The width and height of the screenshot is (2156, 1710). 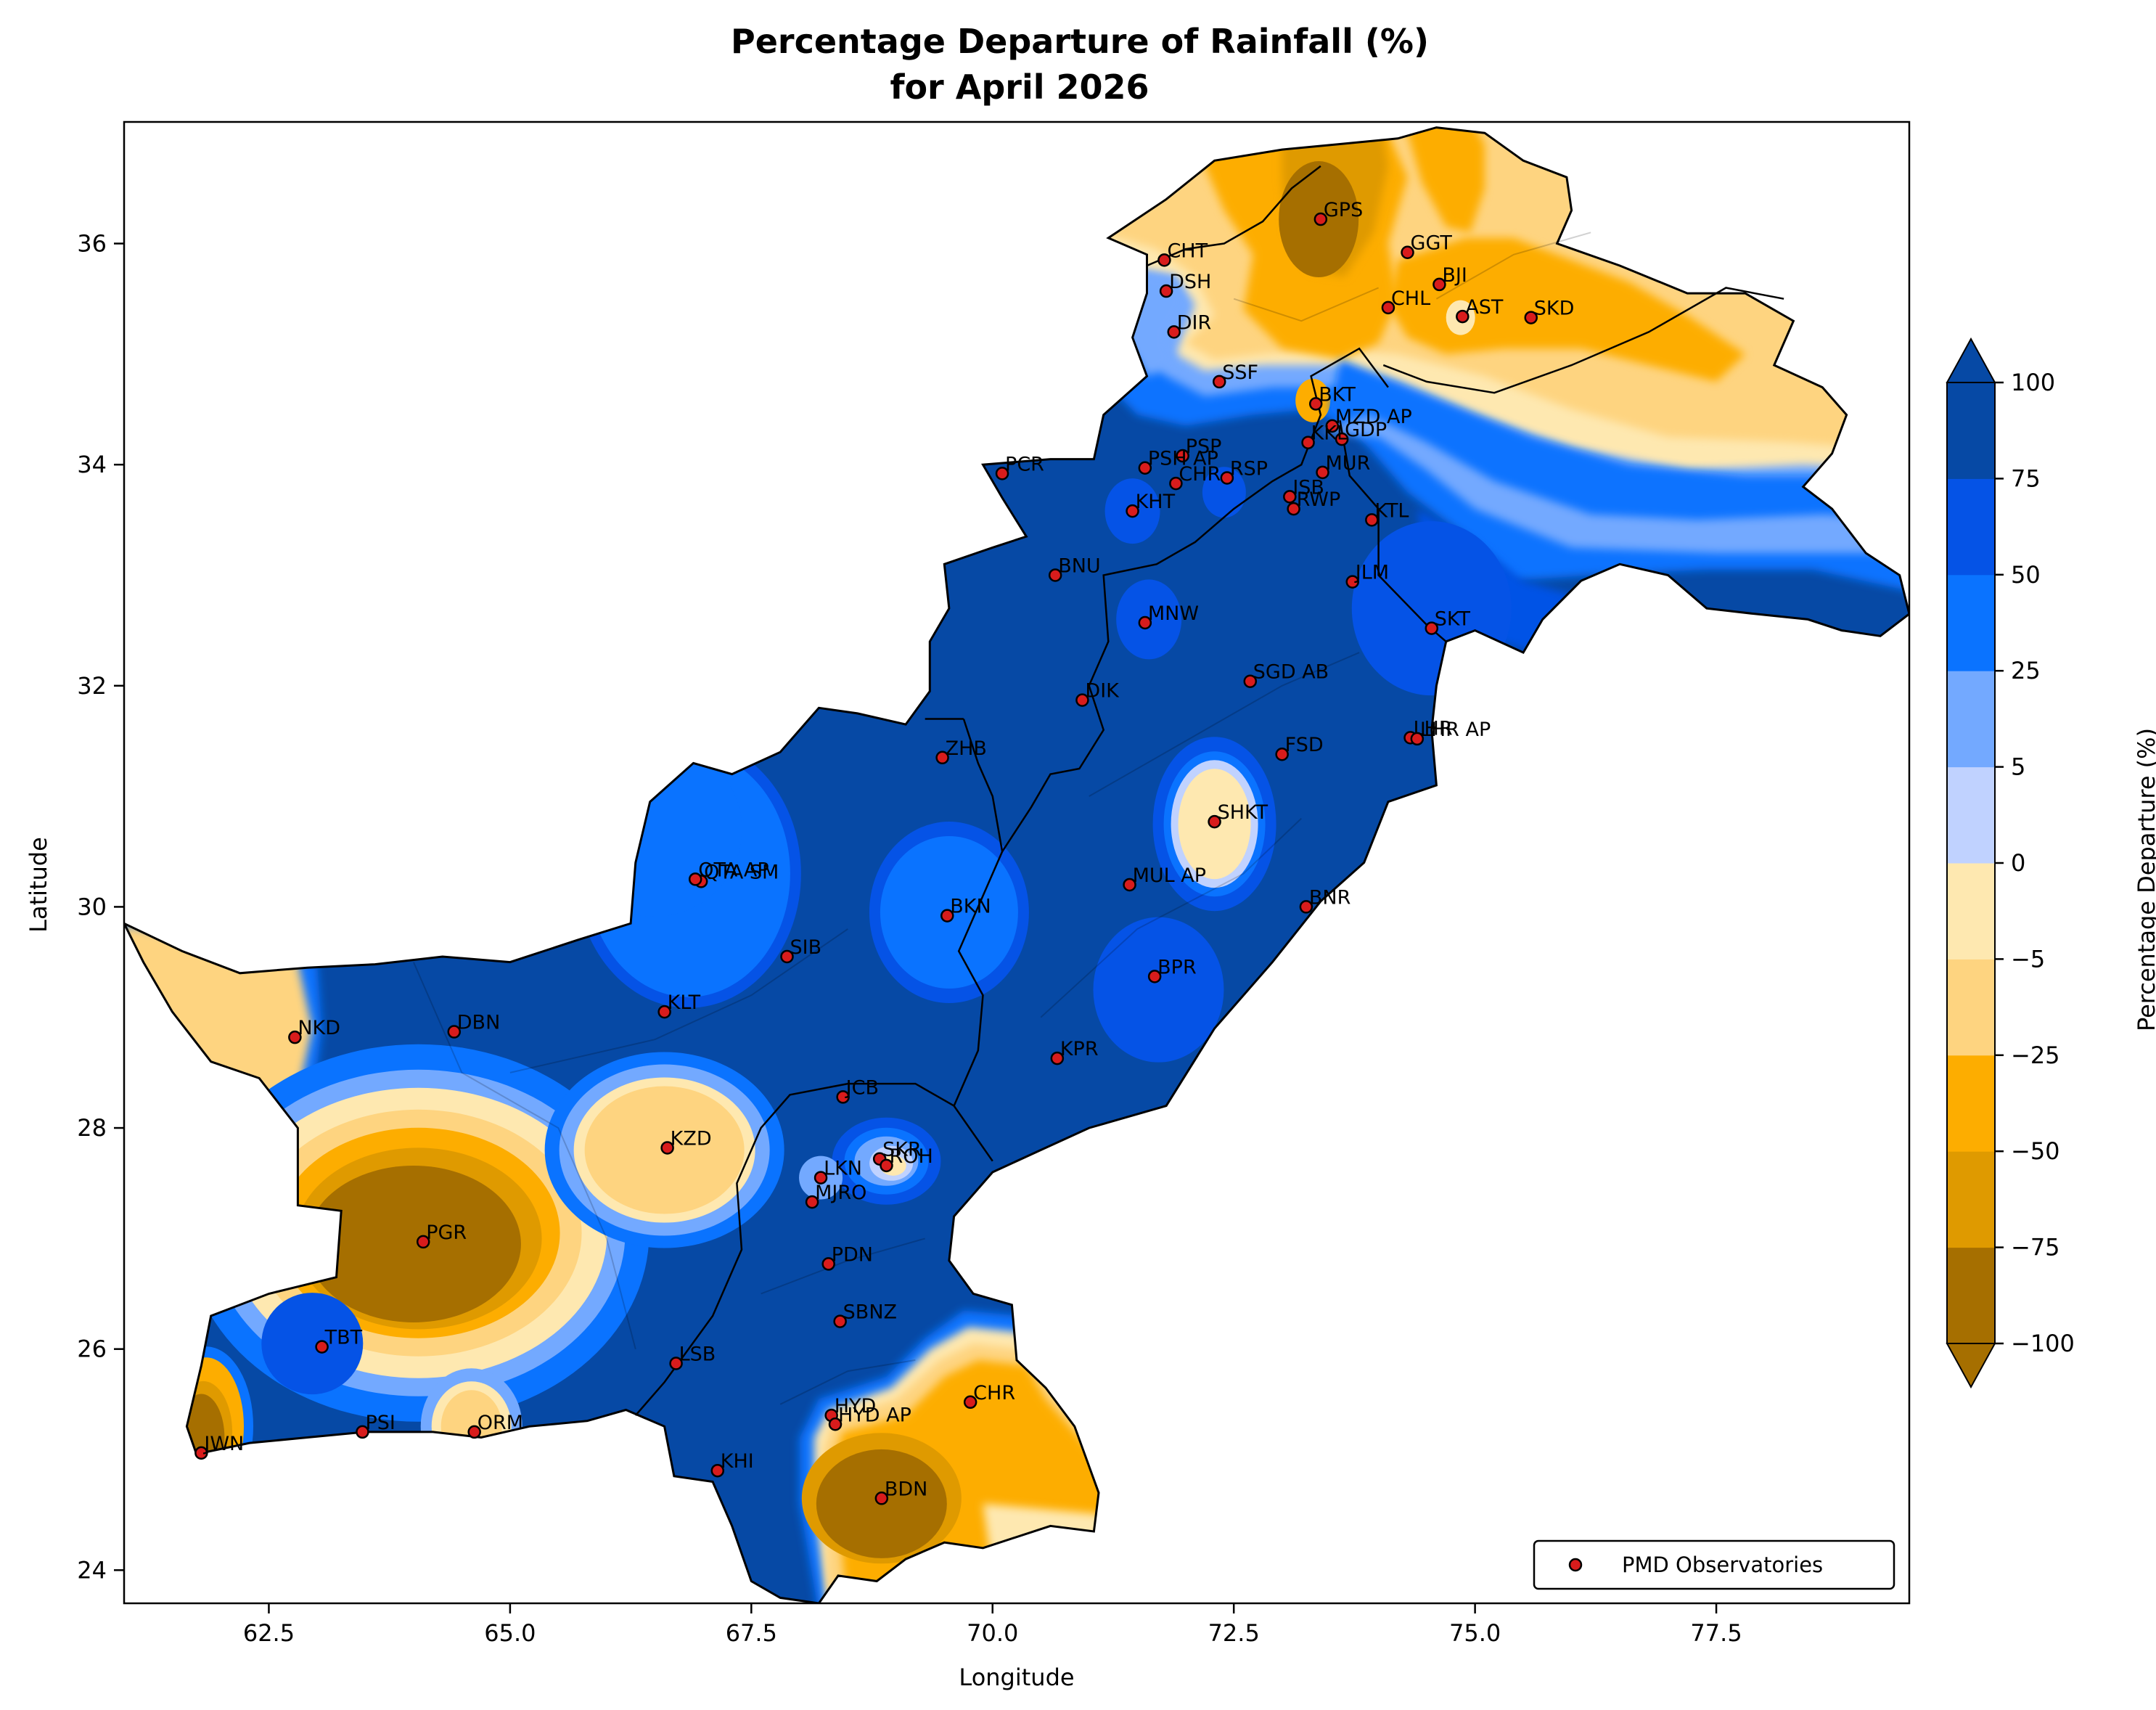 What do you see at coordinates (1361, 433) in the screenshot?
I see `station-marker: GDP` at bounding box center [1361, 433].